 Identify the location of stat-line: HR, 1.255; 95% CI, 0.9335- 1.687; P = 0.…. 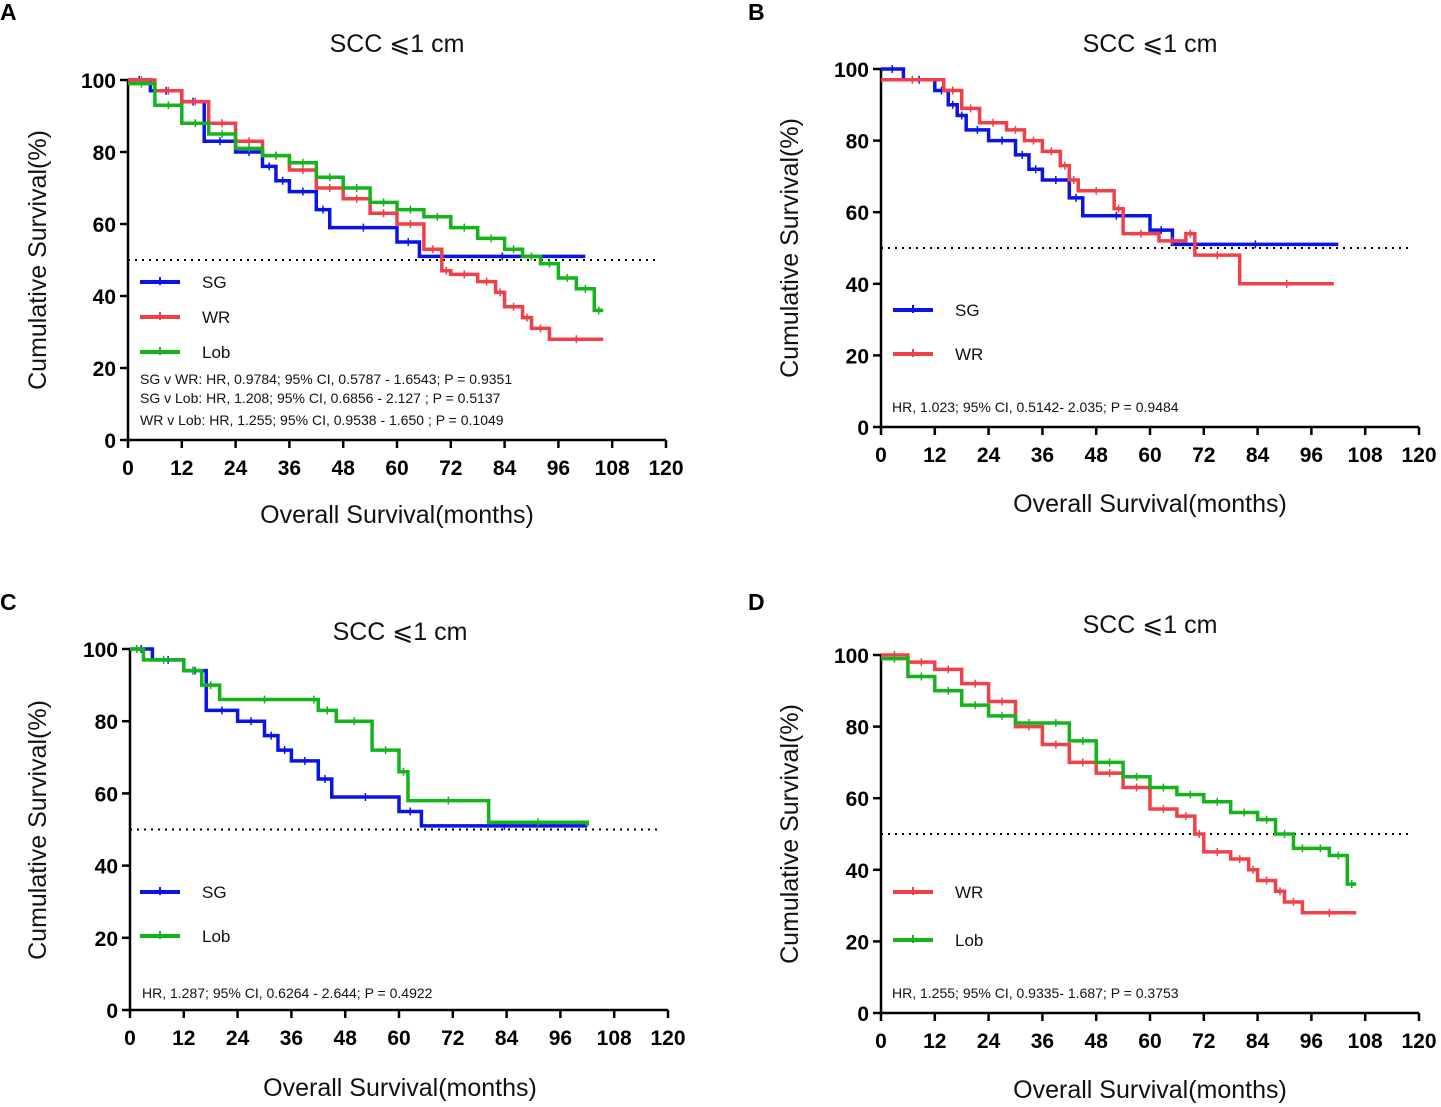
(1035, 993).